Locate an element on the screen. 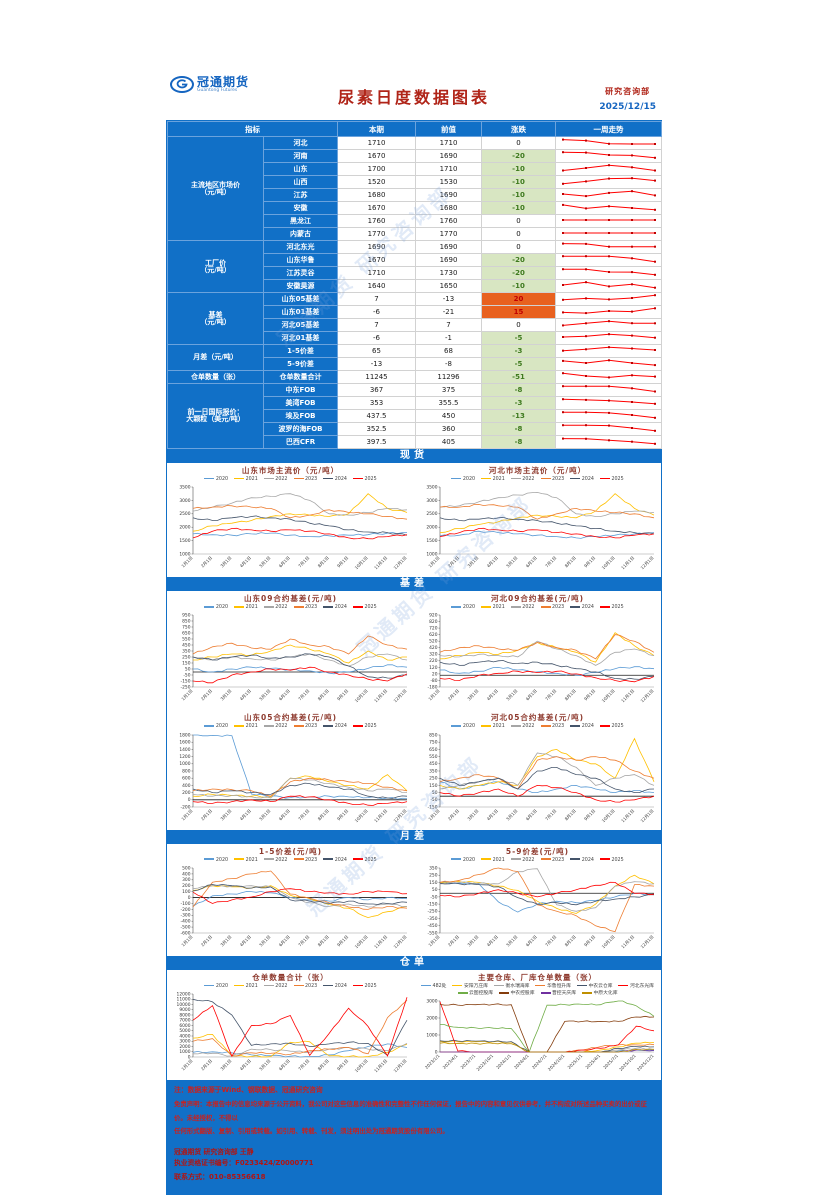 This screenshot has width=826, height=1195. svg-text: 4月1日 is located at coordinates (492, 941).